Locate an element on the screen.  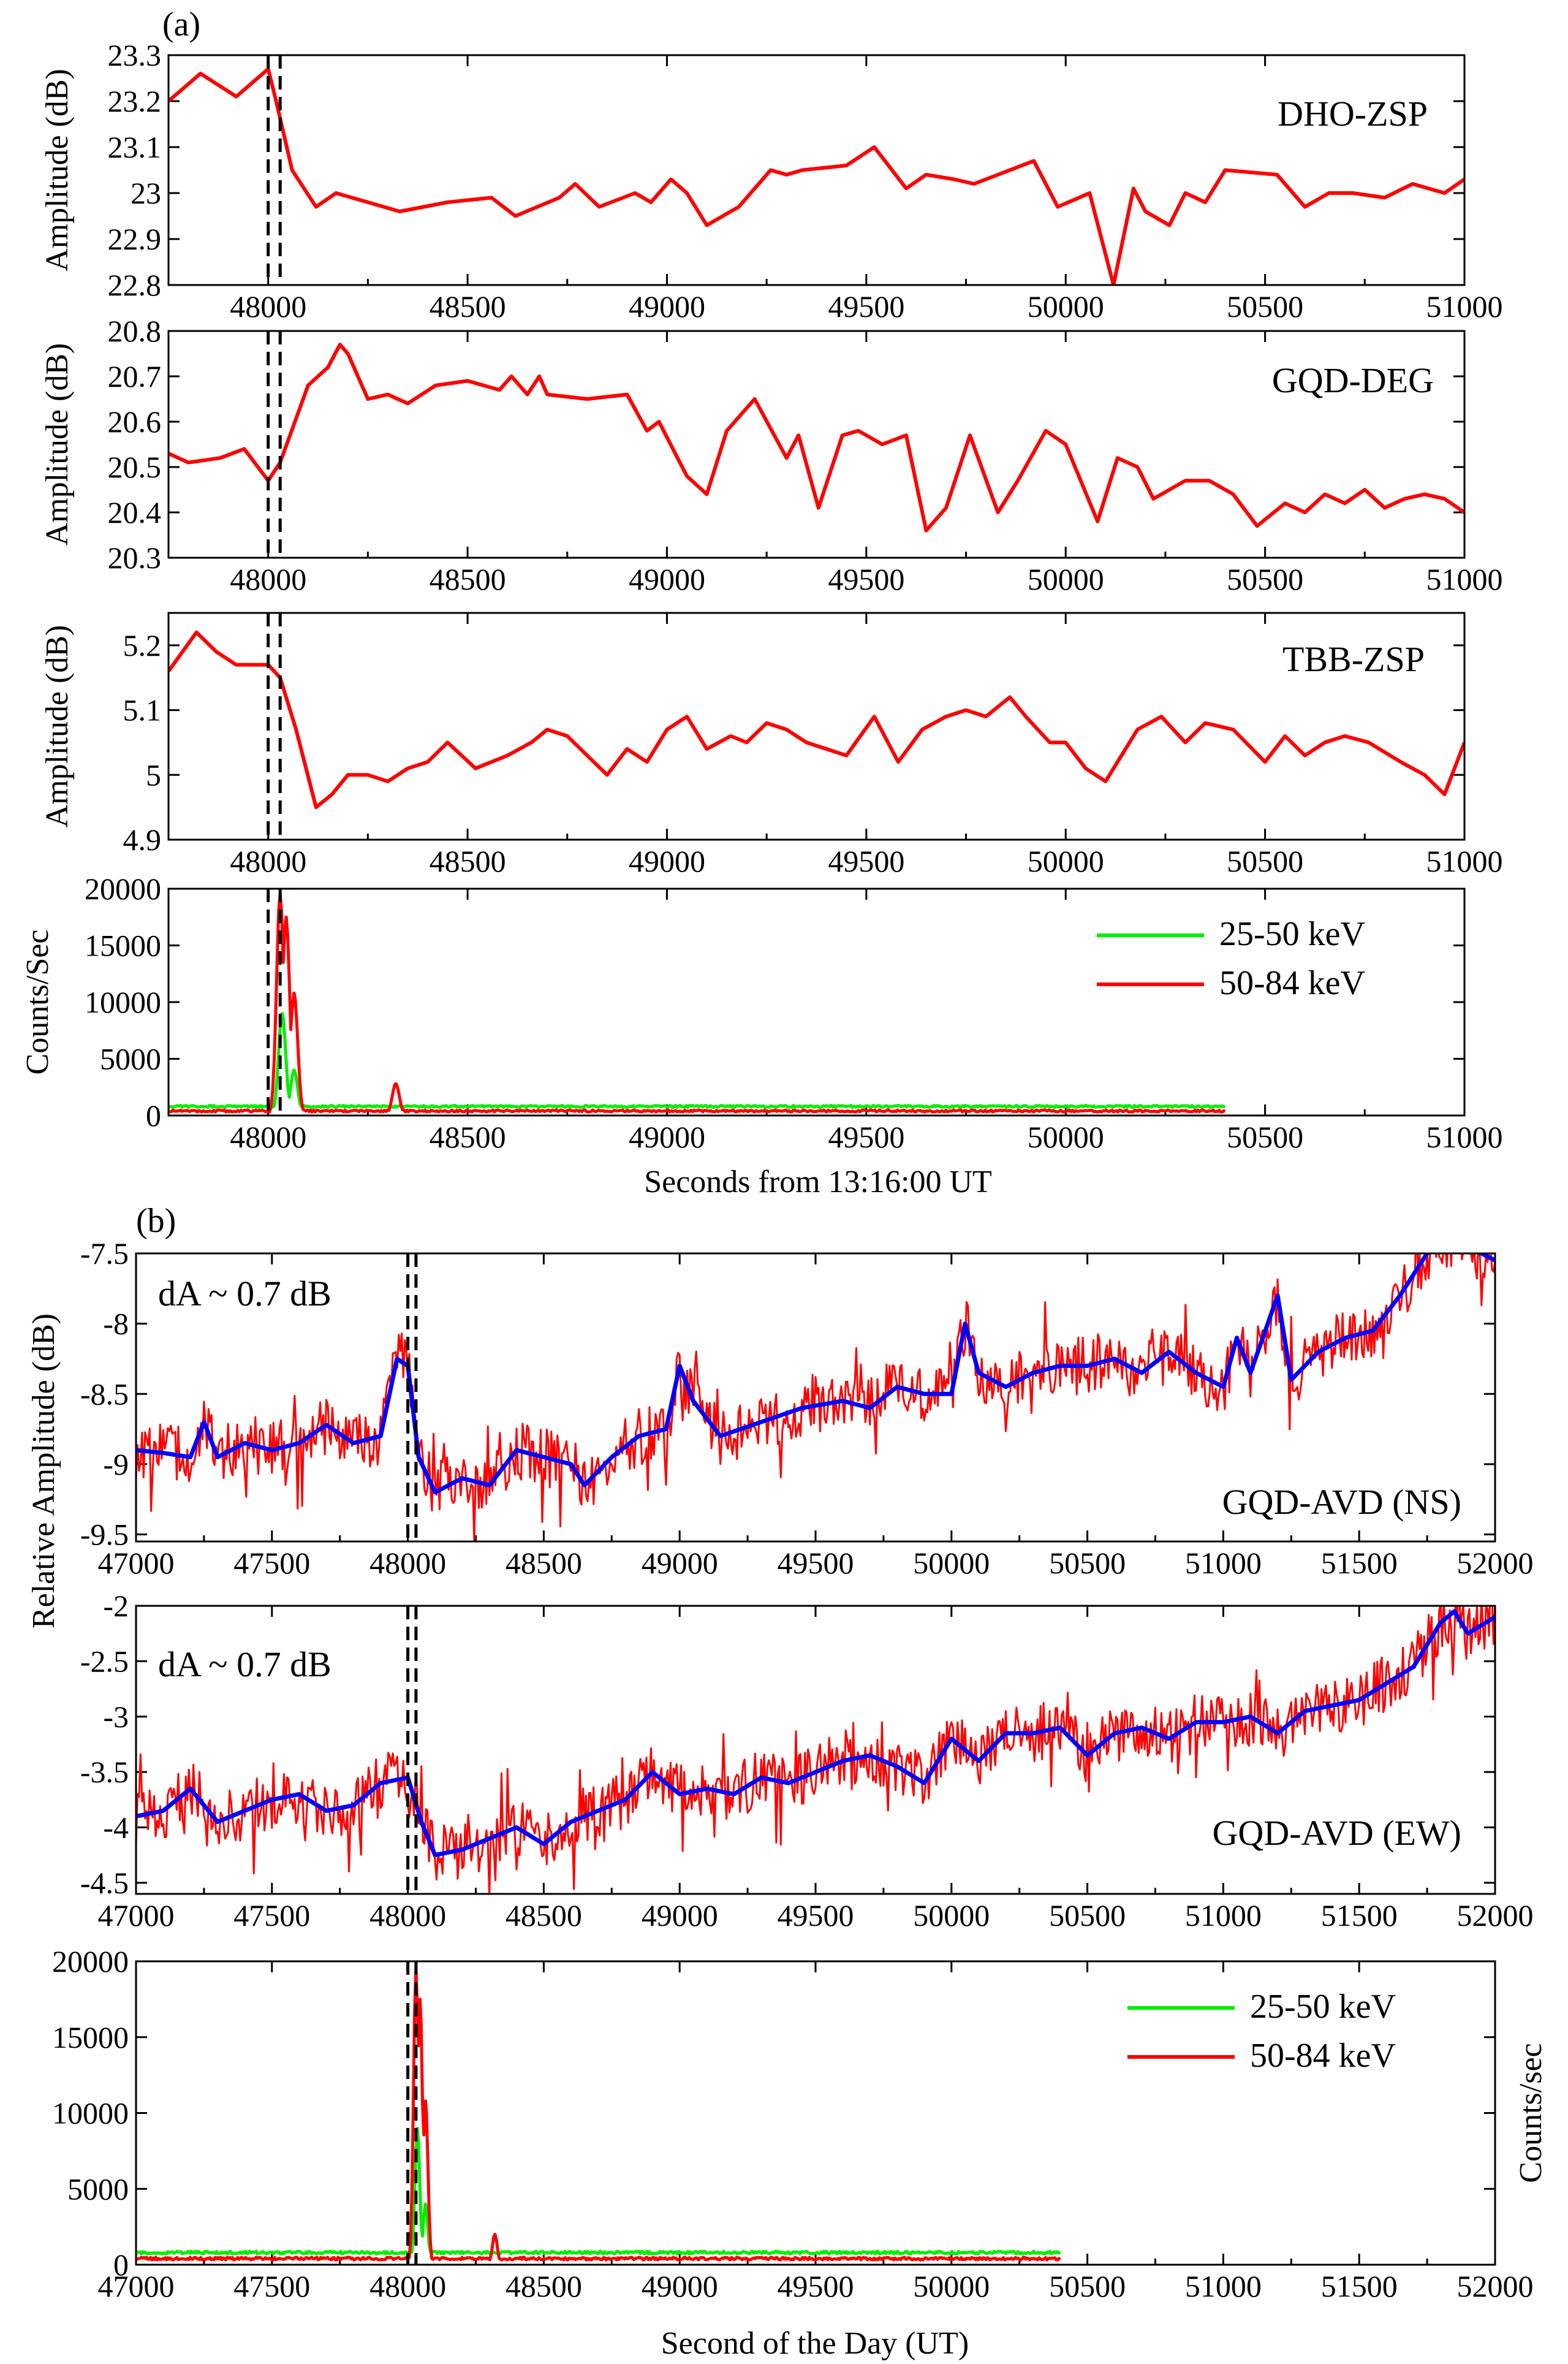
y-tick-label: -2.5 is located at coordinates (104, 1661).